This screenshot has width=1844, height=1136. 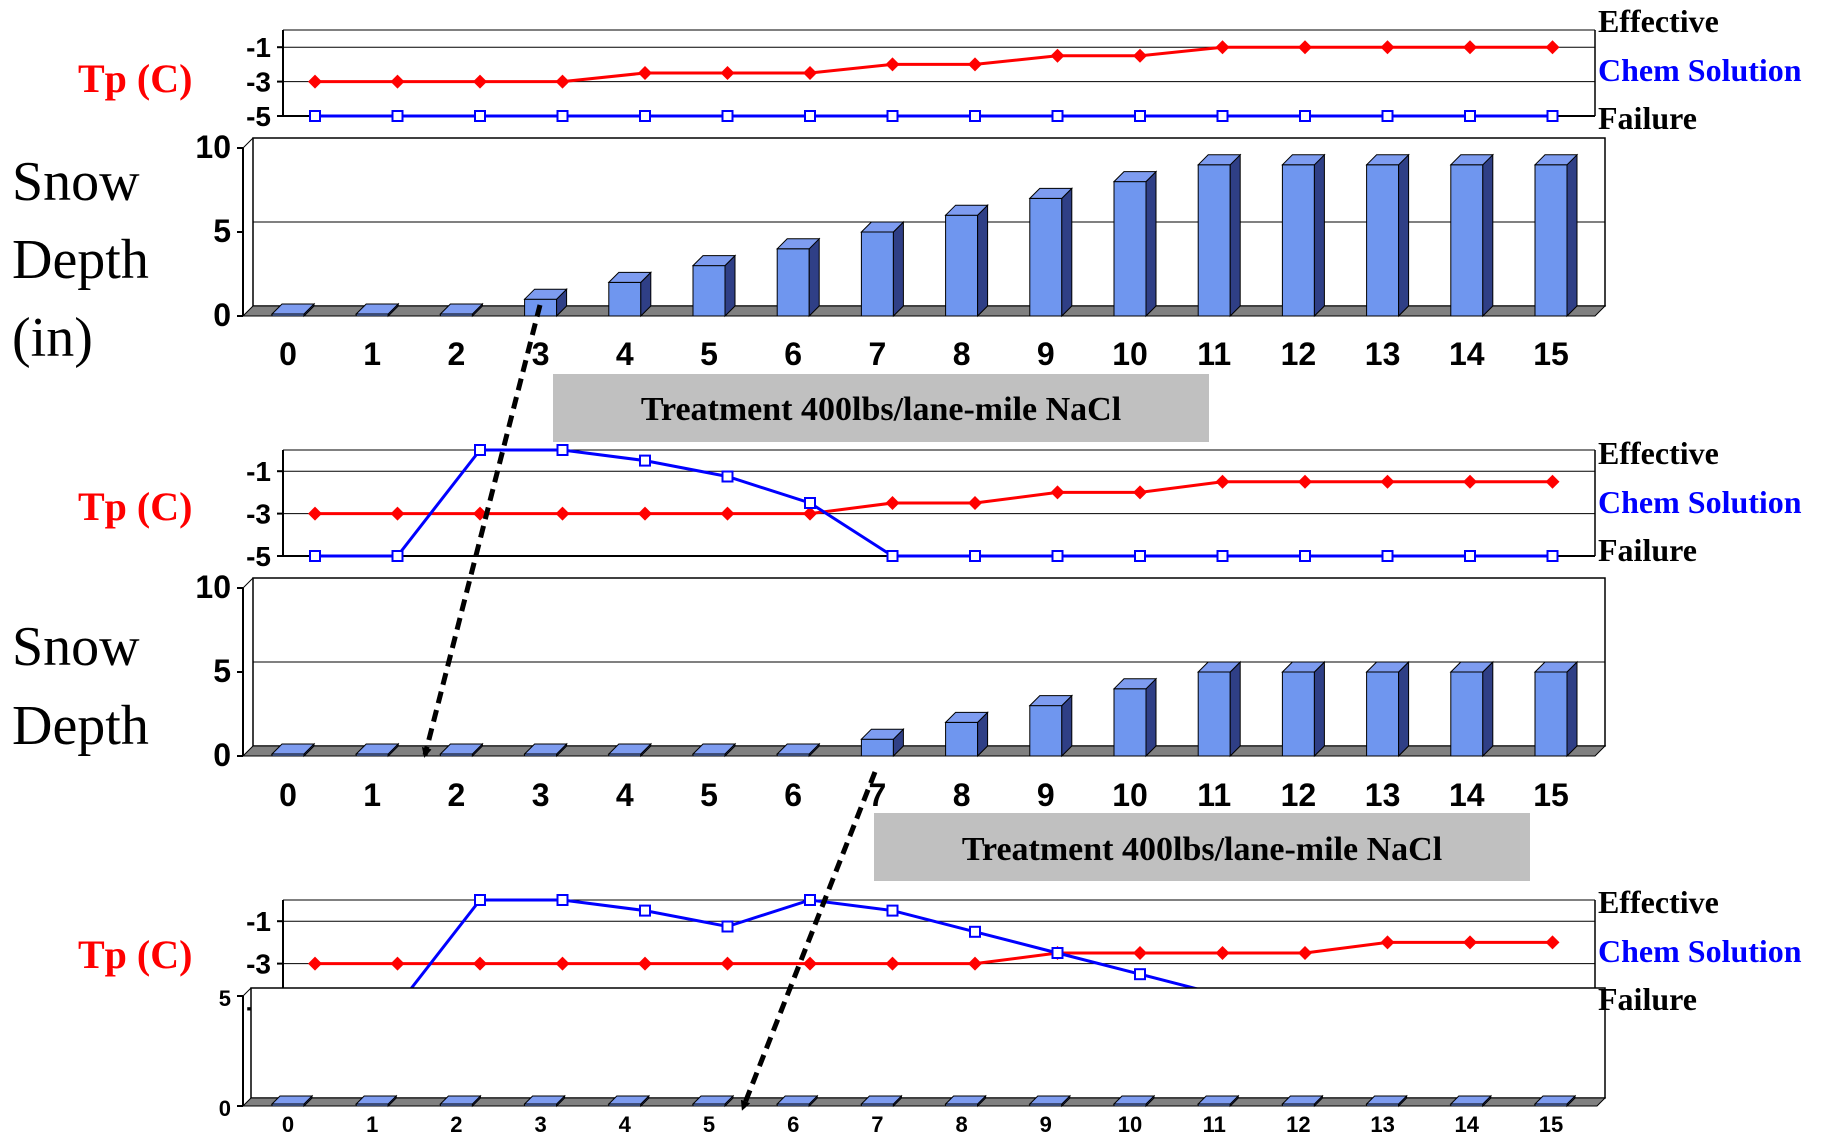 I want to click on tp-label-2: Tp (C), so click(x=135, y=506).